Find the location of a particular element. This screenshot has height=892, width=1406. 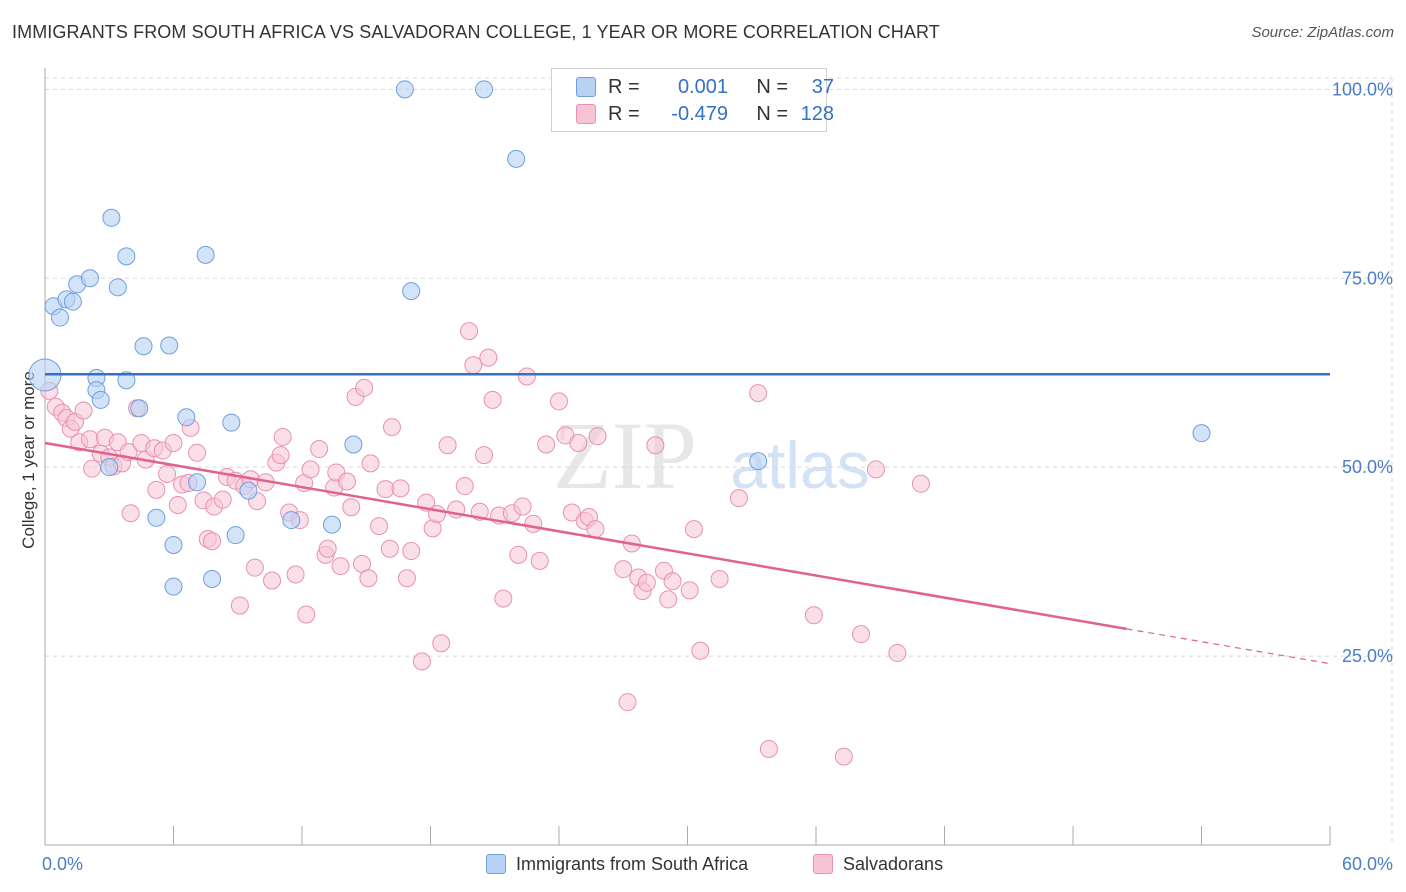

y-tick-label: 50.0% is located at coordinates (1367, 467).